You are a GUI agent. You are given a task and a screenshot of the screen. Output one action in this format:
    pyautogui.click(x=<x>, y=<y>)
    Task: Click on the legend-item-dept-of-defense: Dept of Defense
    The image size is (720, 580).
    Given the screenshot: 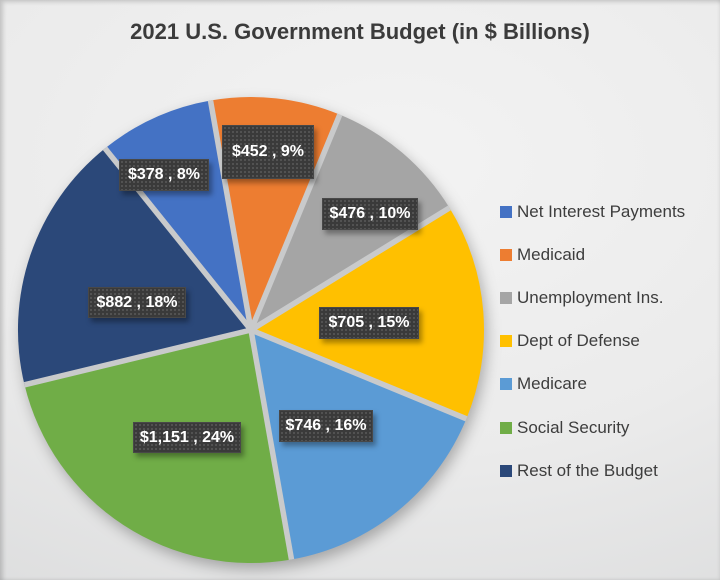 What is the action you would take?
    pyautogui.click(x=592, y=341)
    